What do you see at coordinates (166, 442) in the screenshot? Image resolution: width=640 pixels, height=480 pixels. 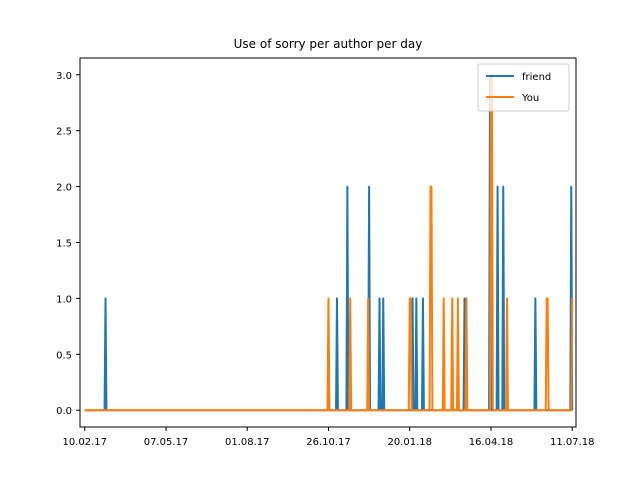 I see `x-tick-label: 07.05.17` at bounding box center [166, 442].